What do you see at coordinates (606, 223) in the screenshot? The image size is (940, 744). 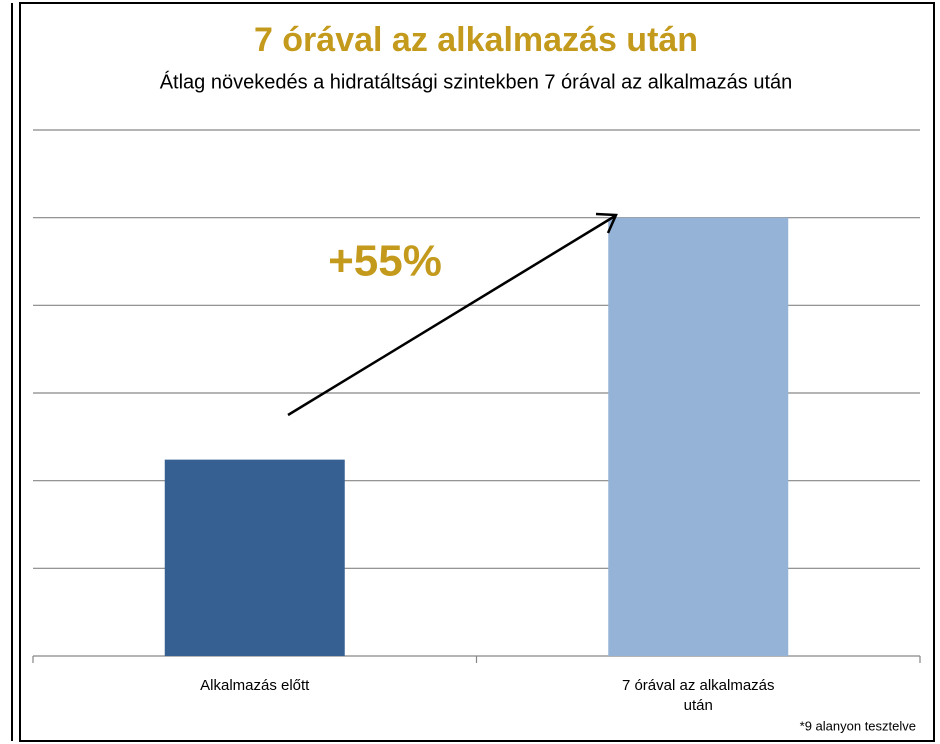 I see `arrow-head` at bounding box center [606, 223].